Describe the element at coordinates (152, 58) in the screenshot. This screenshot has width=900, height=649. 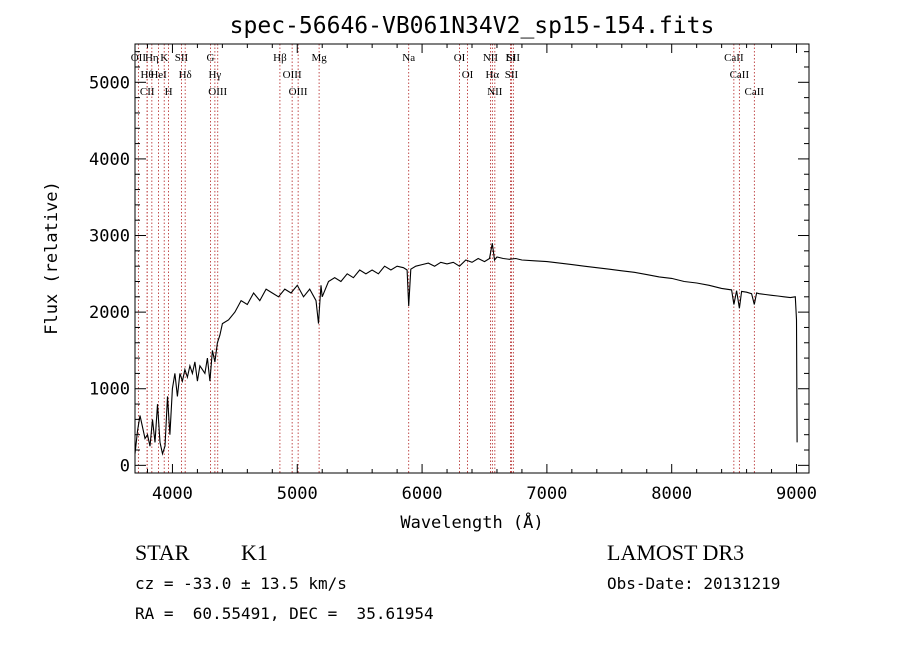
I see `marker-label-3: Hη` at that location.